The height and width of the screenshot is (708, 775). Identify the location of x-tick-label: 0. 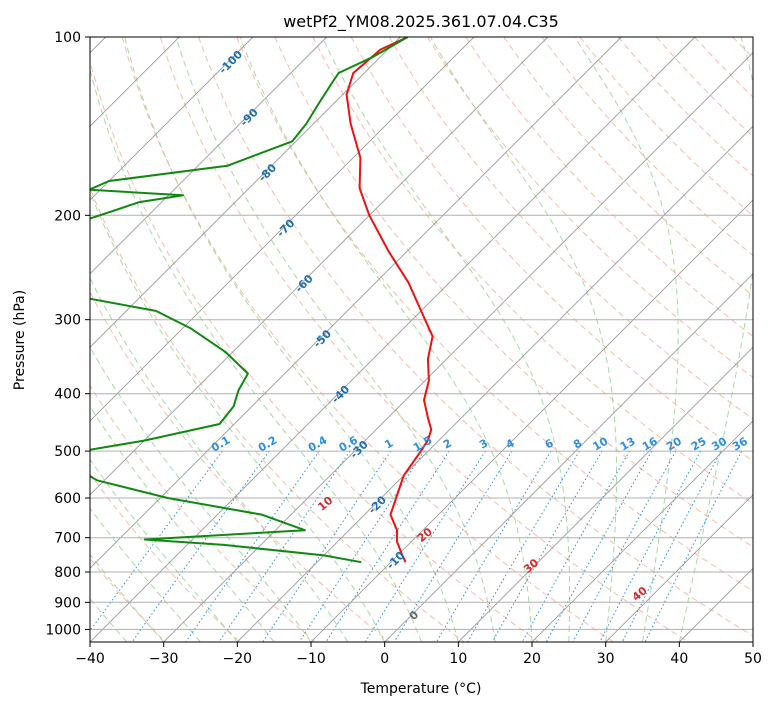
(384, 659).